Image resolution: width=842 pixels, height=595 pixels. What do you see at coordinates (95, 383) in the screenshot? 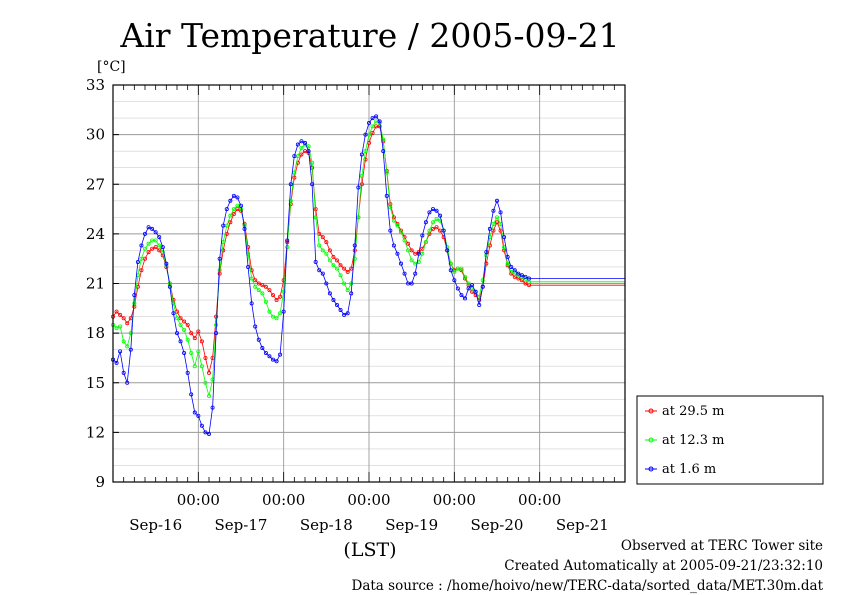
I see `y-tick-label: 15` at bounding box center [95, 383].